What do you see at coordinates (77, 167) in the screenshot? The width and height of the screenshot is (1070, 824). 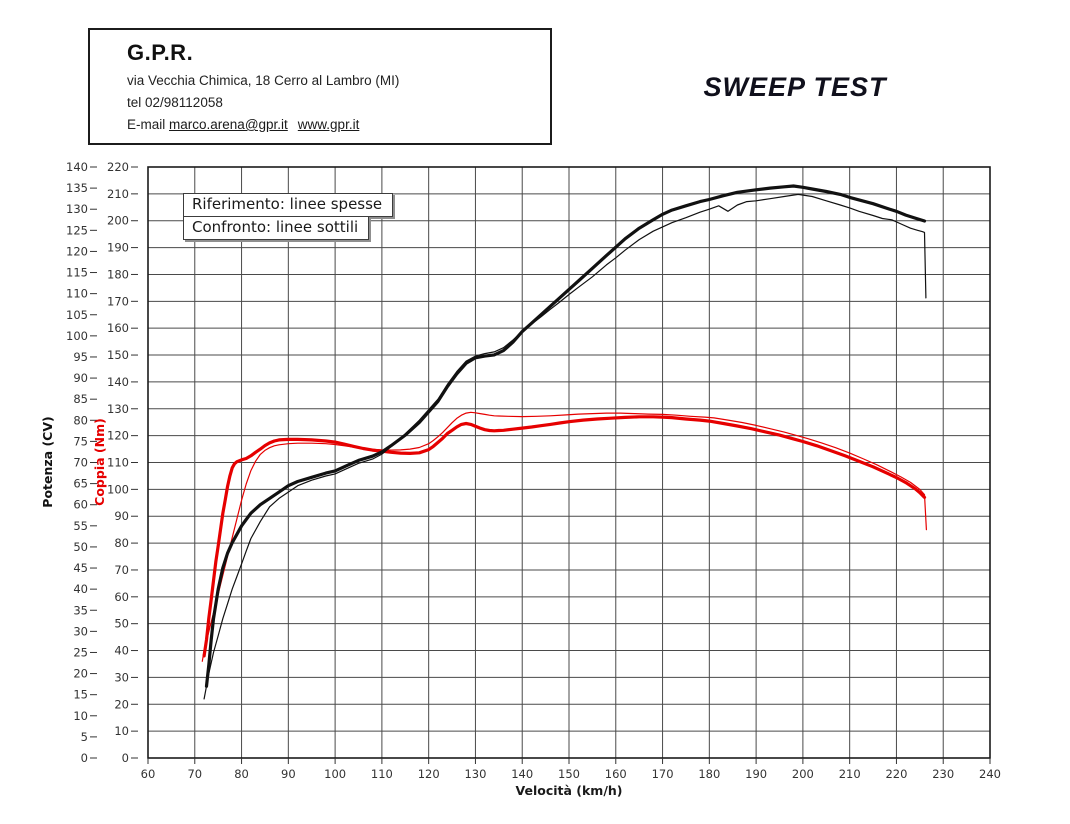 I see `power-tick-label: 140` at bounding box center [77, 167].